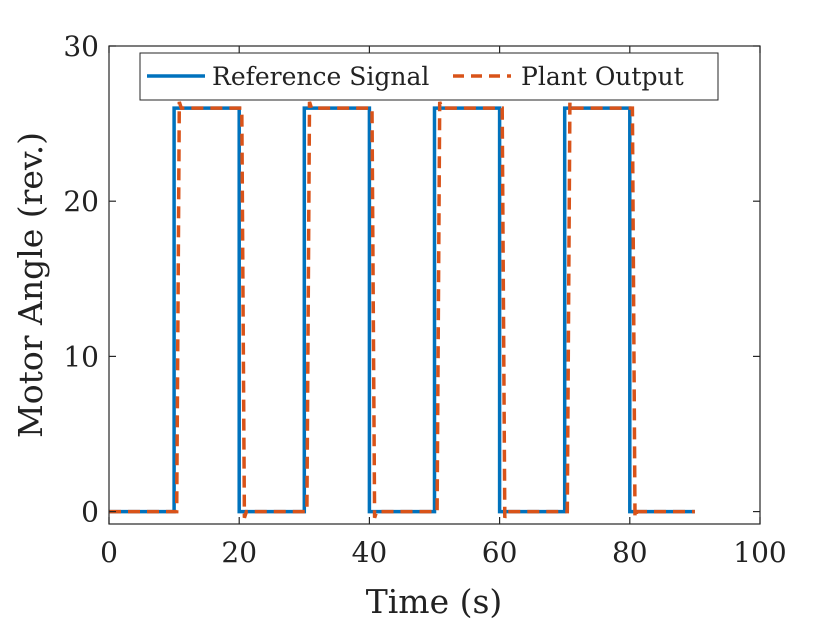 This screenshot has width=840, height=630. Describe the element at coordinates (90, 512) in the screenshot. I see `y-tick-label-0: 0` at that location.